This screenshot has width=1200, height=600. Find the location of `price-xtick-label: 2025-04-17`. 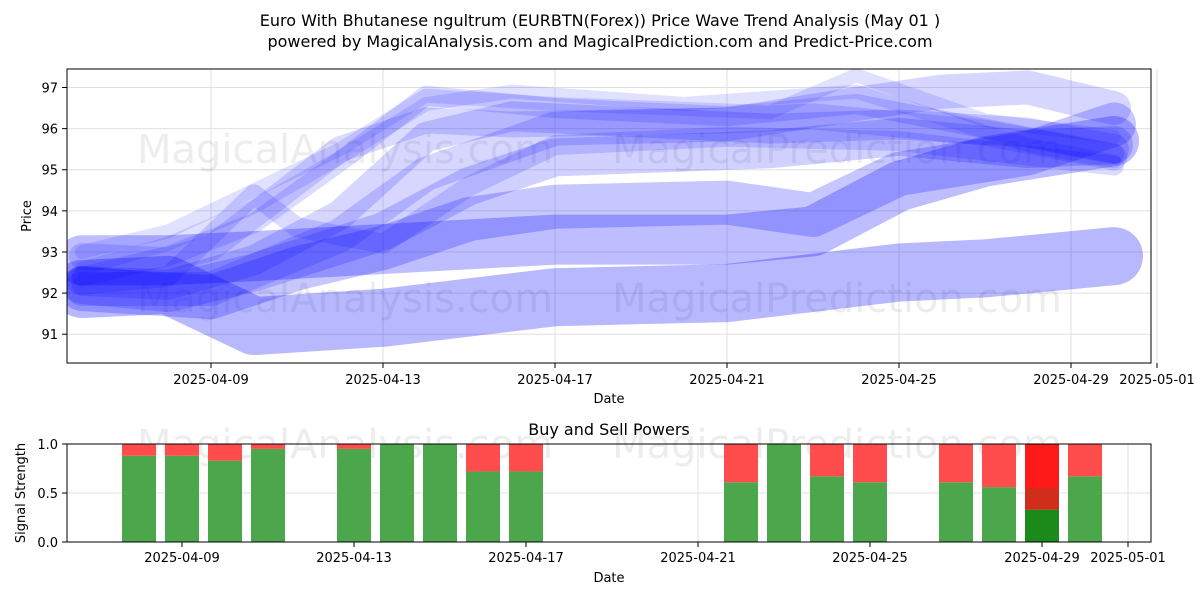

price-xtick-label: 2025-04-17 is located at coordinates (555, 380).